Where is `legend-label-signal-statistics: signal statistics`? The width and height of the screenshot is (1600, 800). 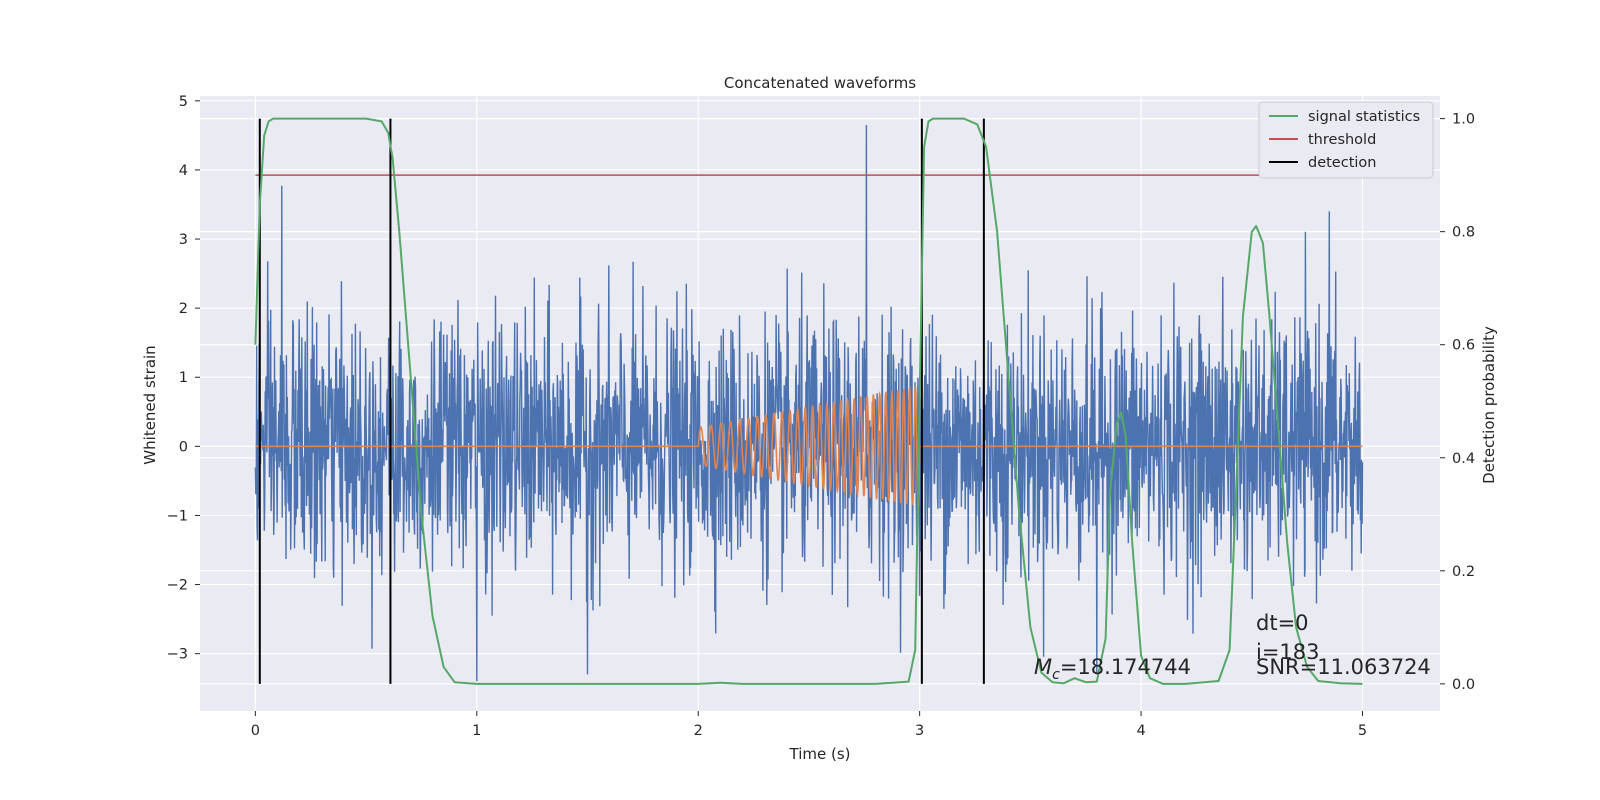 legend-label-signal-statistics: signal statistics is located at coordinates (1364, 117).